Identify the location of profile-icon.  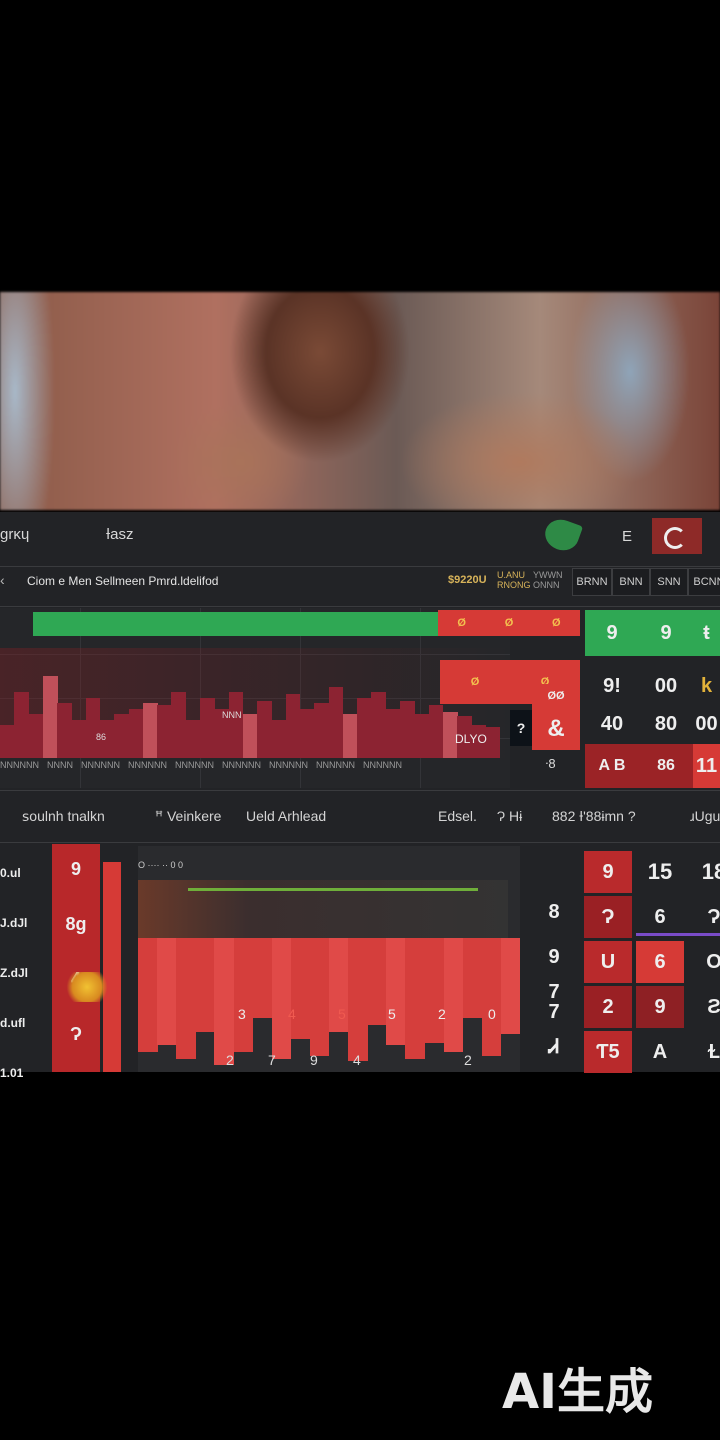
(677, 536).